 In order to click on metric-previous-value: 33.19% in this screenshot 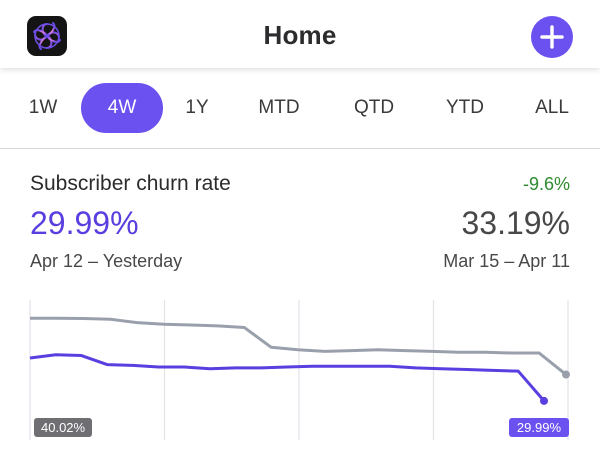, I will do `click(515, 223)`.